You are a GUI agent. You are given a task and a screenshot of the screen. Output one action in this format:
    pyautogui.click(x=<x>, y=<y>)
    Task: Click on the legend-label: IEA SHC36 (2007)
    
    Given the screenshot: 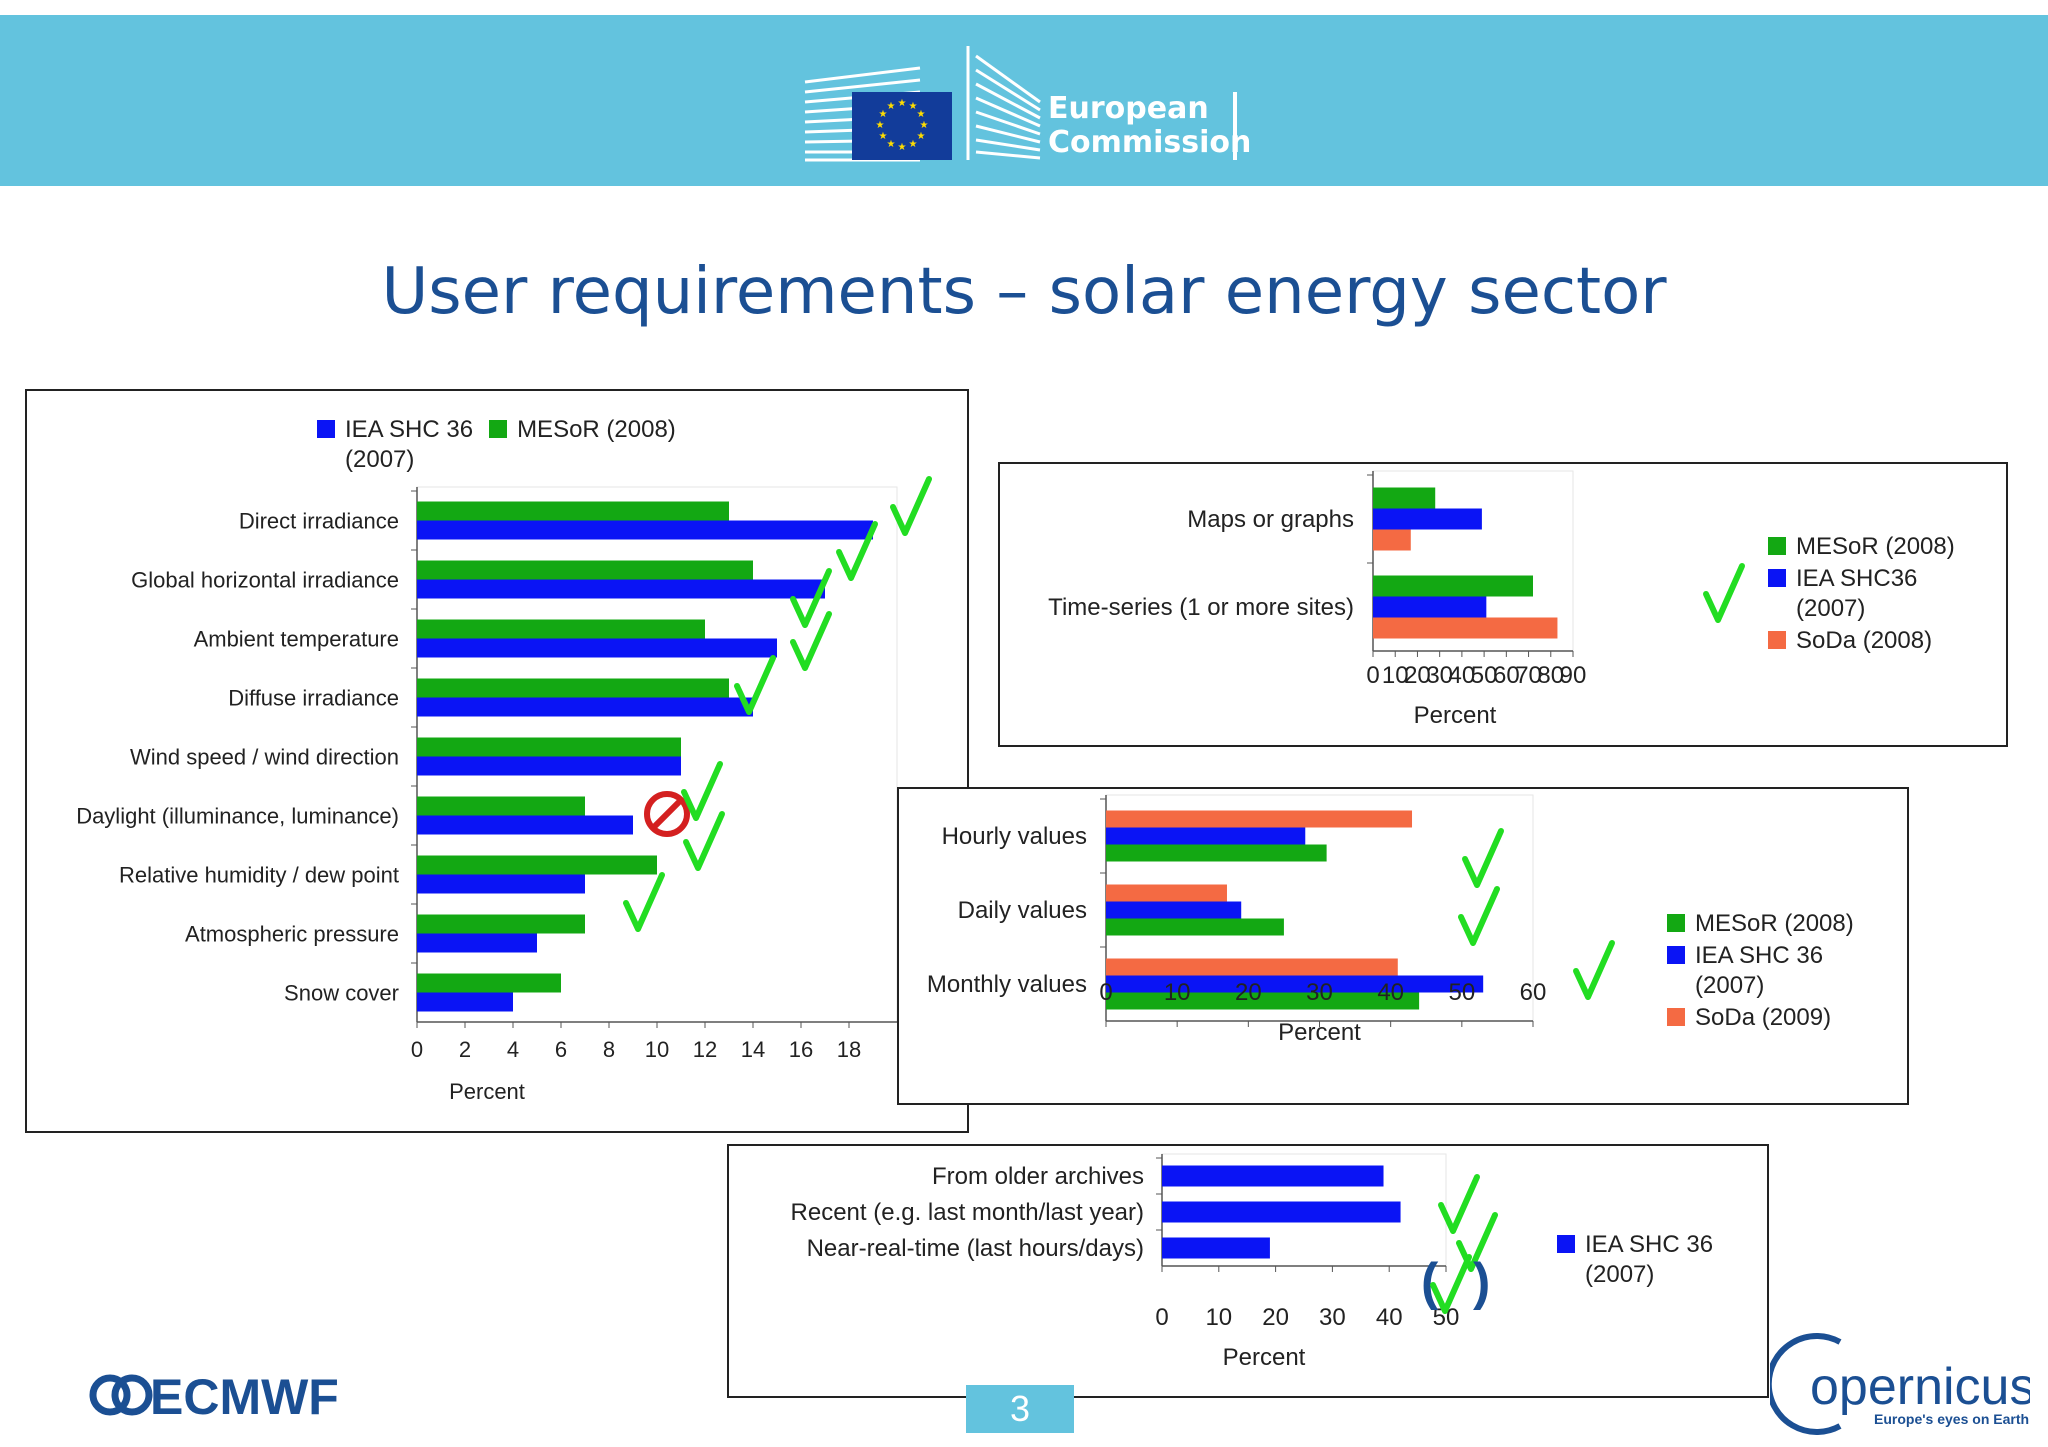 What is the action you would take?
    pyautogui.click(x=1857, y=593)
    